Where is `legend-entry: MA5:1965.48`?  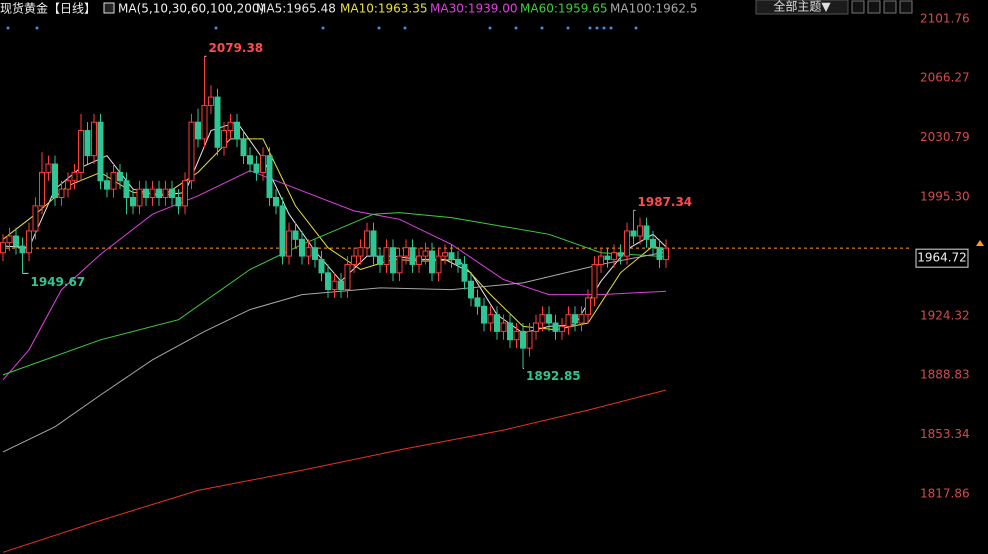 legend-entry: MA5:1965.48 is located at coordinates (296, 9).